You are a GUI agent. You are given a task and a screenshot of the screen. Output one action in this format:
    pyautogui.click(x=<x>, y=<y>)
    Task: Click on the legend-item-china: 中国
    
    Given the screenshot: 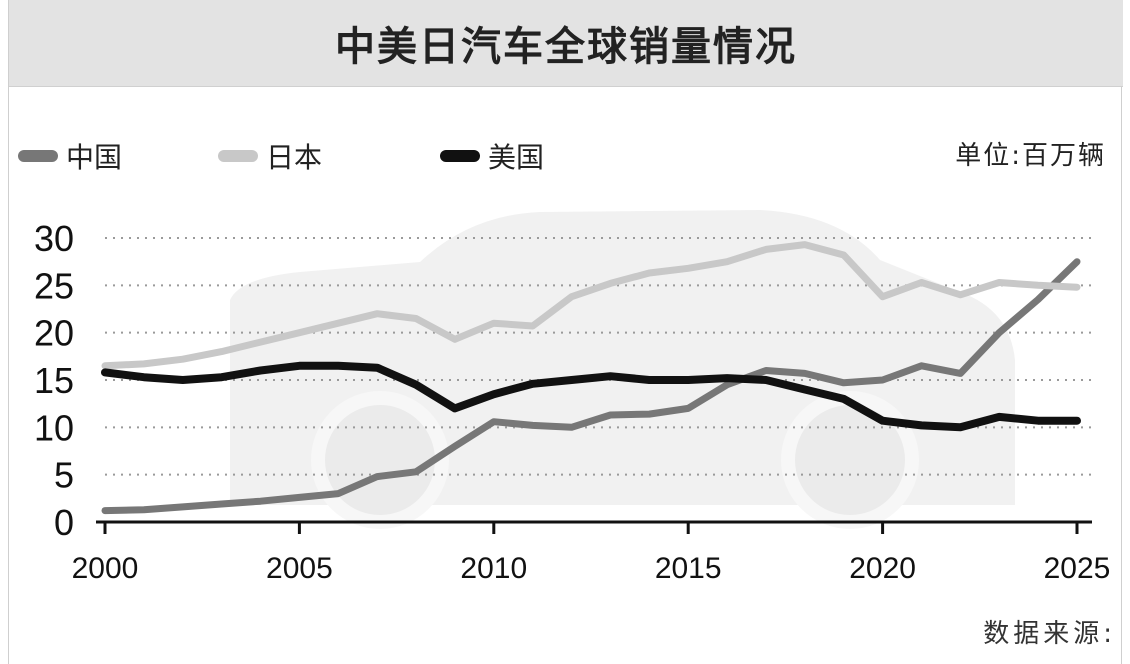 What is the action you would take?
    pyautogui.click(x=118, y=156)
    